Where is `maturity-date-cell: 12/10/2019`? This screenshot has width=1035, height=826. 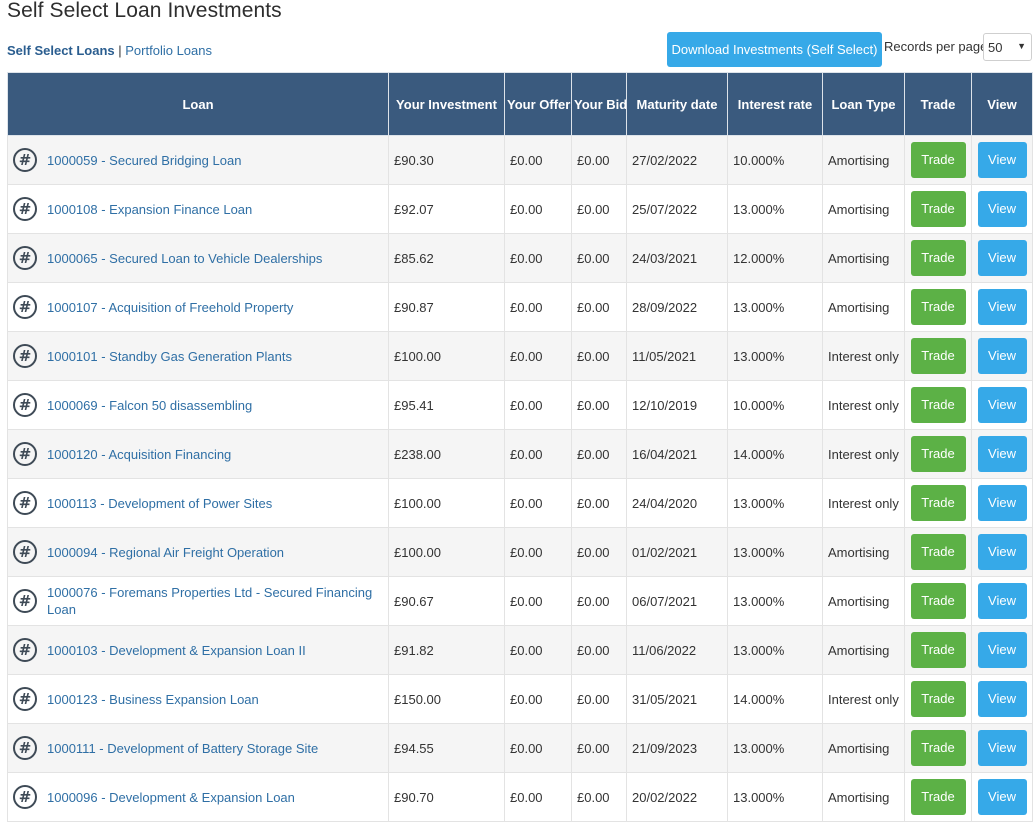
maturity-date-cell: 12/10/2019 is located at coordinates (677, 405).